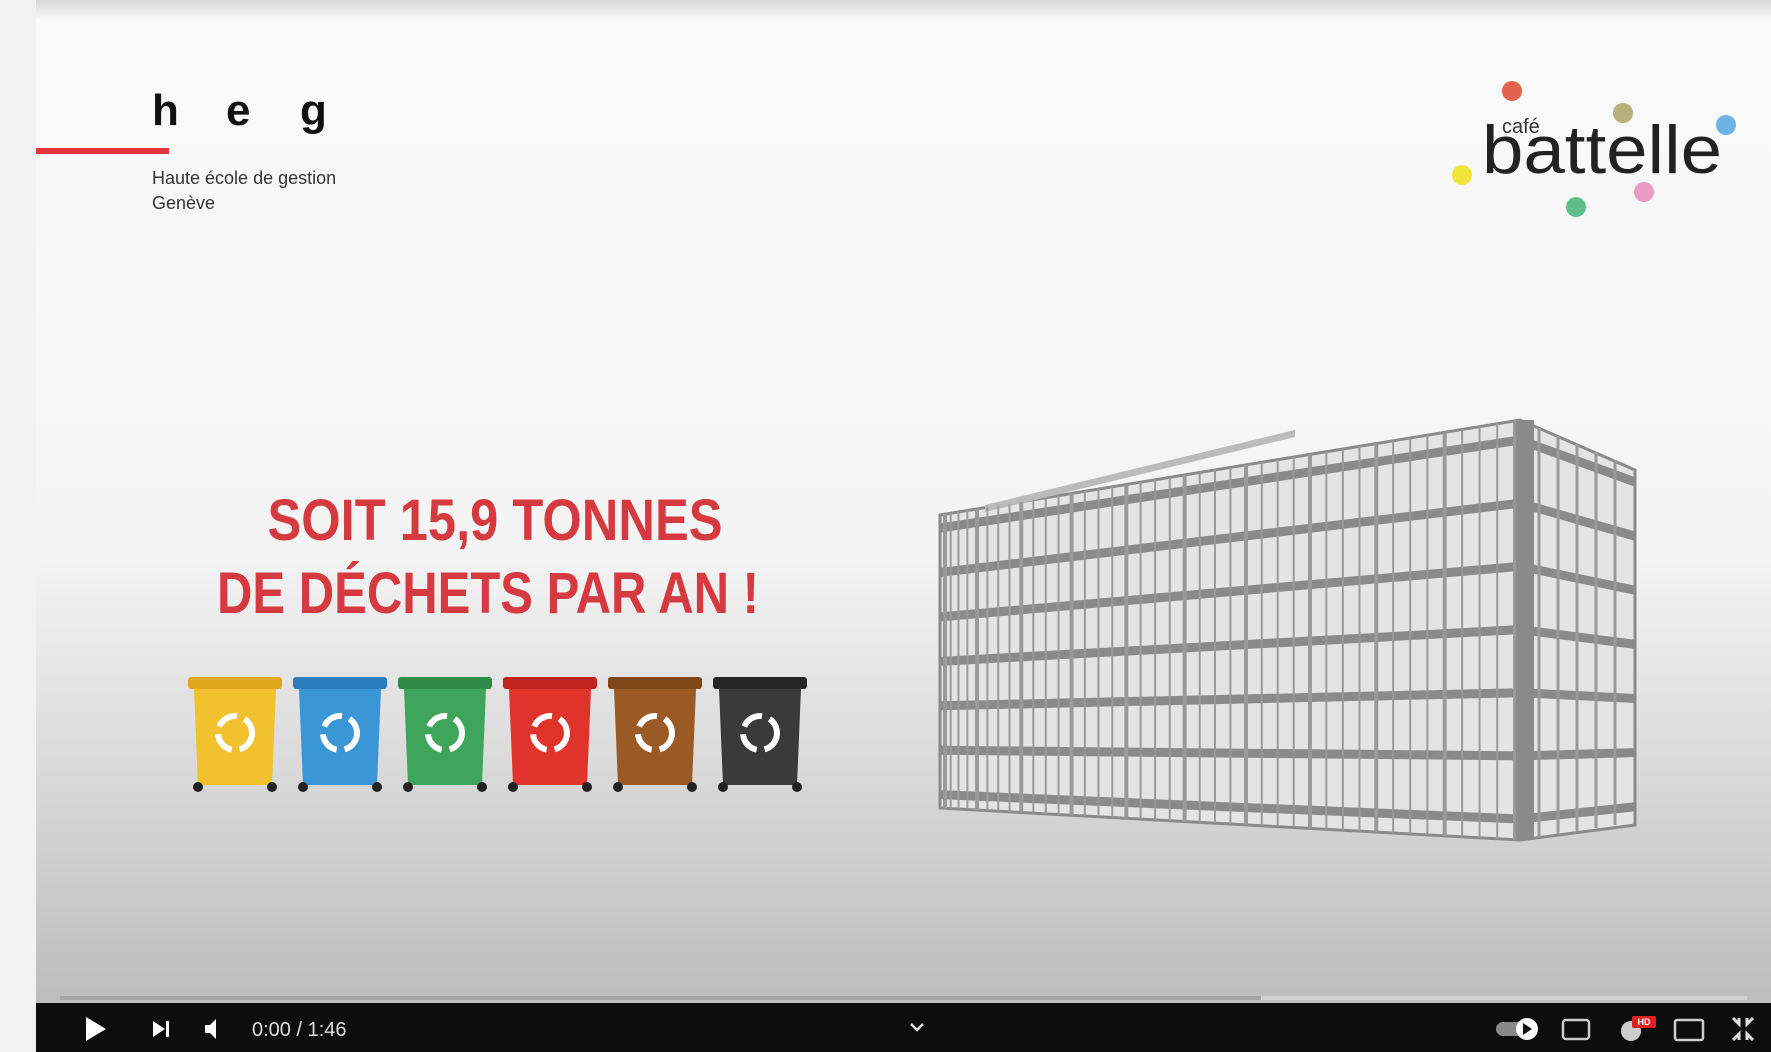  I want to click on battelle-logo: café battelle, so click(1594, 149).